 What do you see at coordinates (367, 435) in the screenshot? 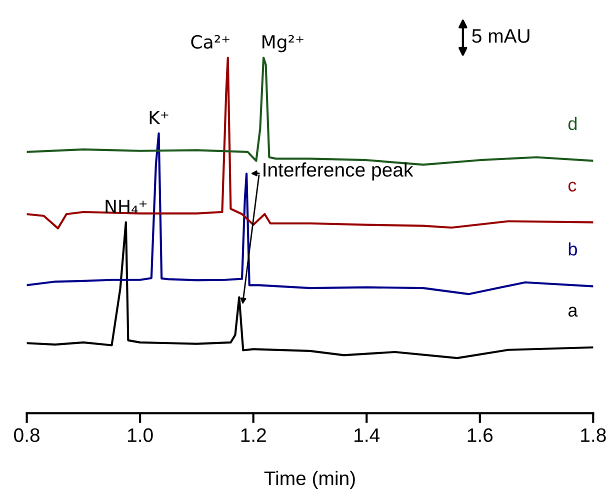
I see `x-tick-label: 1.4` at bounding box center [367, 435].